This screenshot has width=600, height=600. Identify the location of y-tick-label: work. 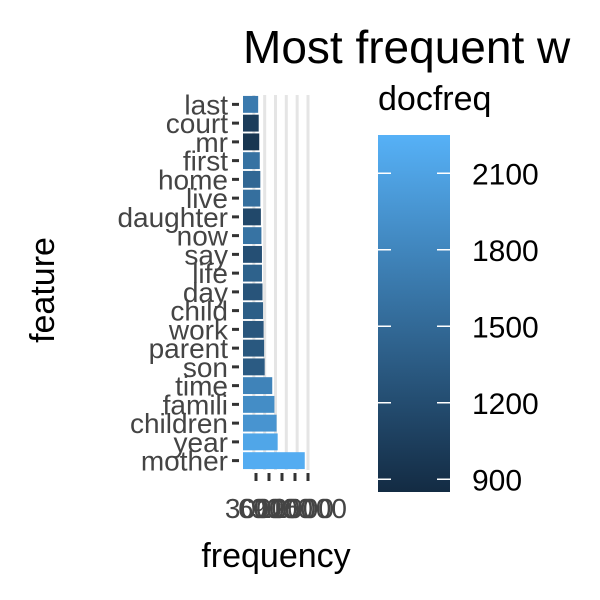
(198, 329).